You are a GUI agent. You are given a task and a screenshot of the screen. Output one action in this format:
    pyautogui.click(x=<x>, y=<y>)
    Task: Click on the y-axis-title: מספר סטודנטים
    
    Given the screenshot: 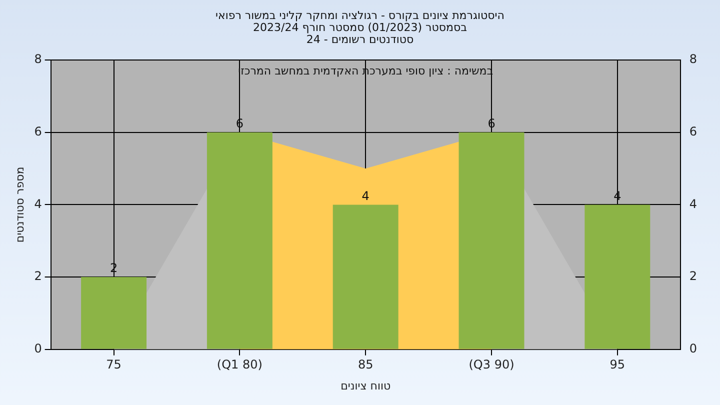 What is the action you would take?
    pyautogui.click(x=19, y=204)
    